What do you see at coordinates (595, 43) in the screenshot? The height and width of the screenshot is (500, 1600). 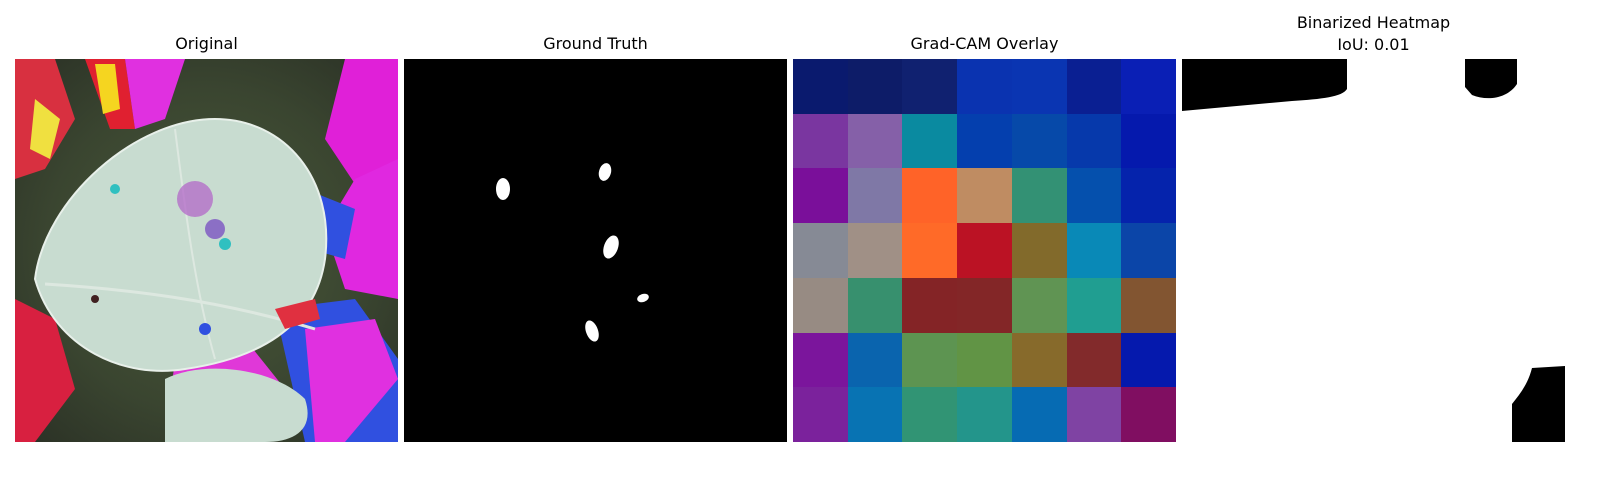 I see `panel-title-ground-truth: Ground Truth` at bounding box center [595, 43].